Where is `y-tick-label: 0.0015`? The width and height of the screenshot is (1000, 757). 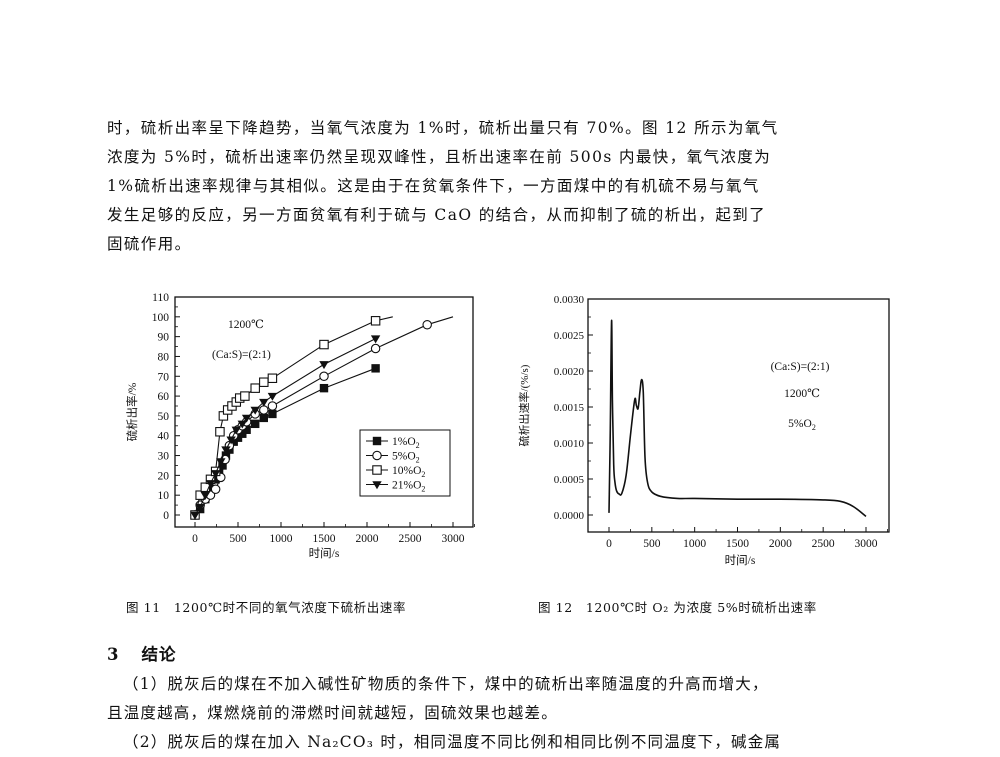
y-tick-label: 0.0015 is located at coordinates (569, 408).